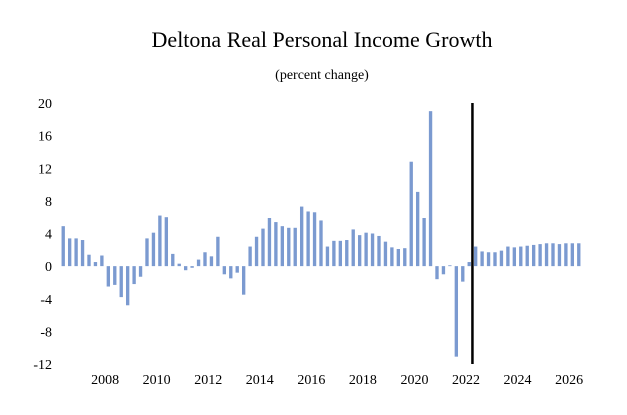 This screenshot has width=627, height=415. What do you see at coordinates (363, 380) in the screenshot?
I see `x-tick-label: 2018` at bounding box center [363, 380].